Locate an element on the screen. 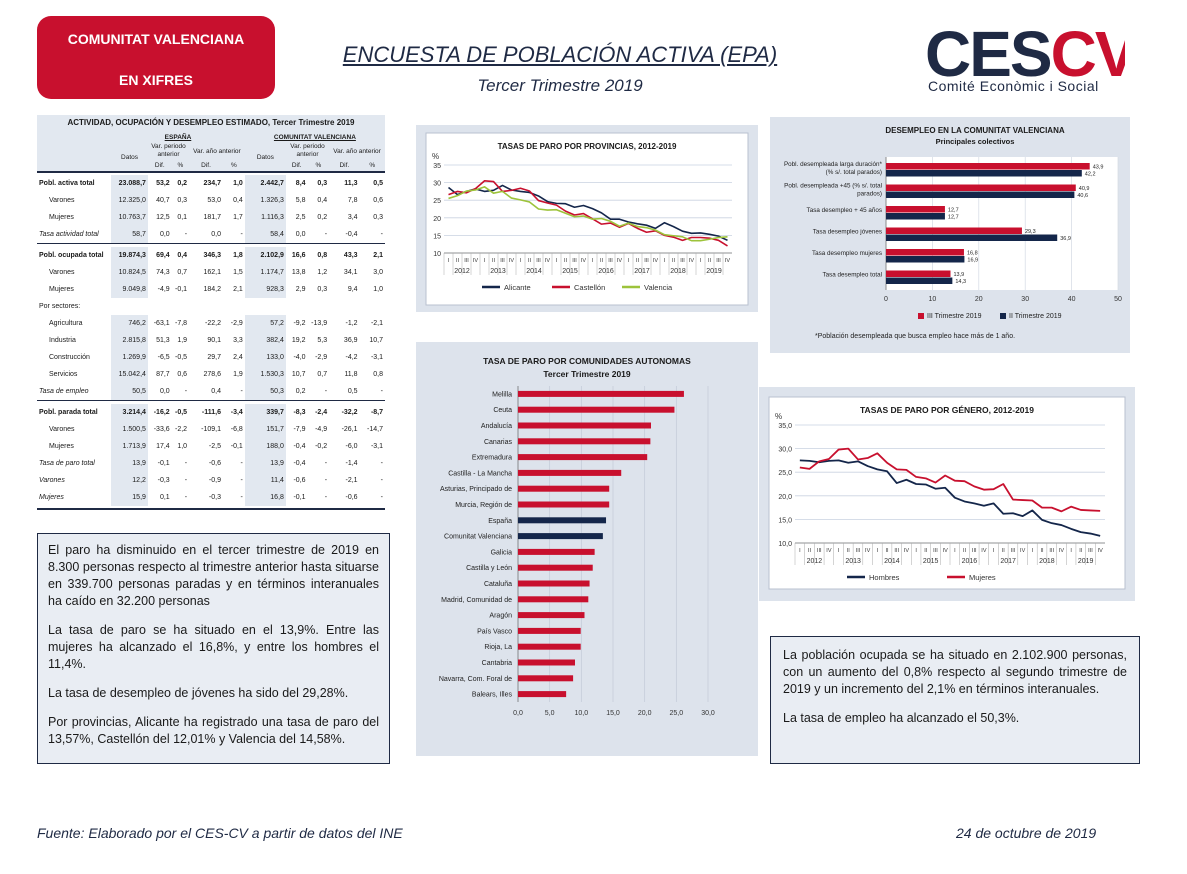 The width and height of the screenshot is (1187, 874). row-label: Industria is located at coordinates (62, 340).